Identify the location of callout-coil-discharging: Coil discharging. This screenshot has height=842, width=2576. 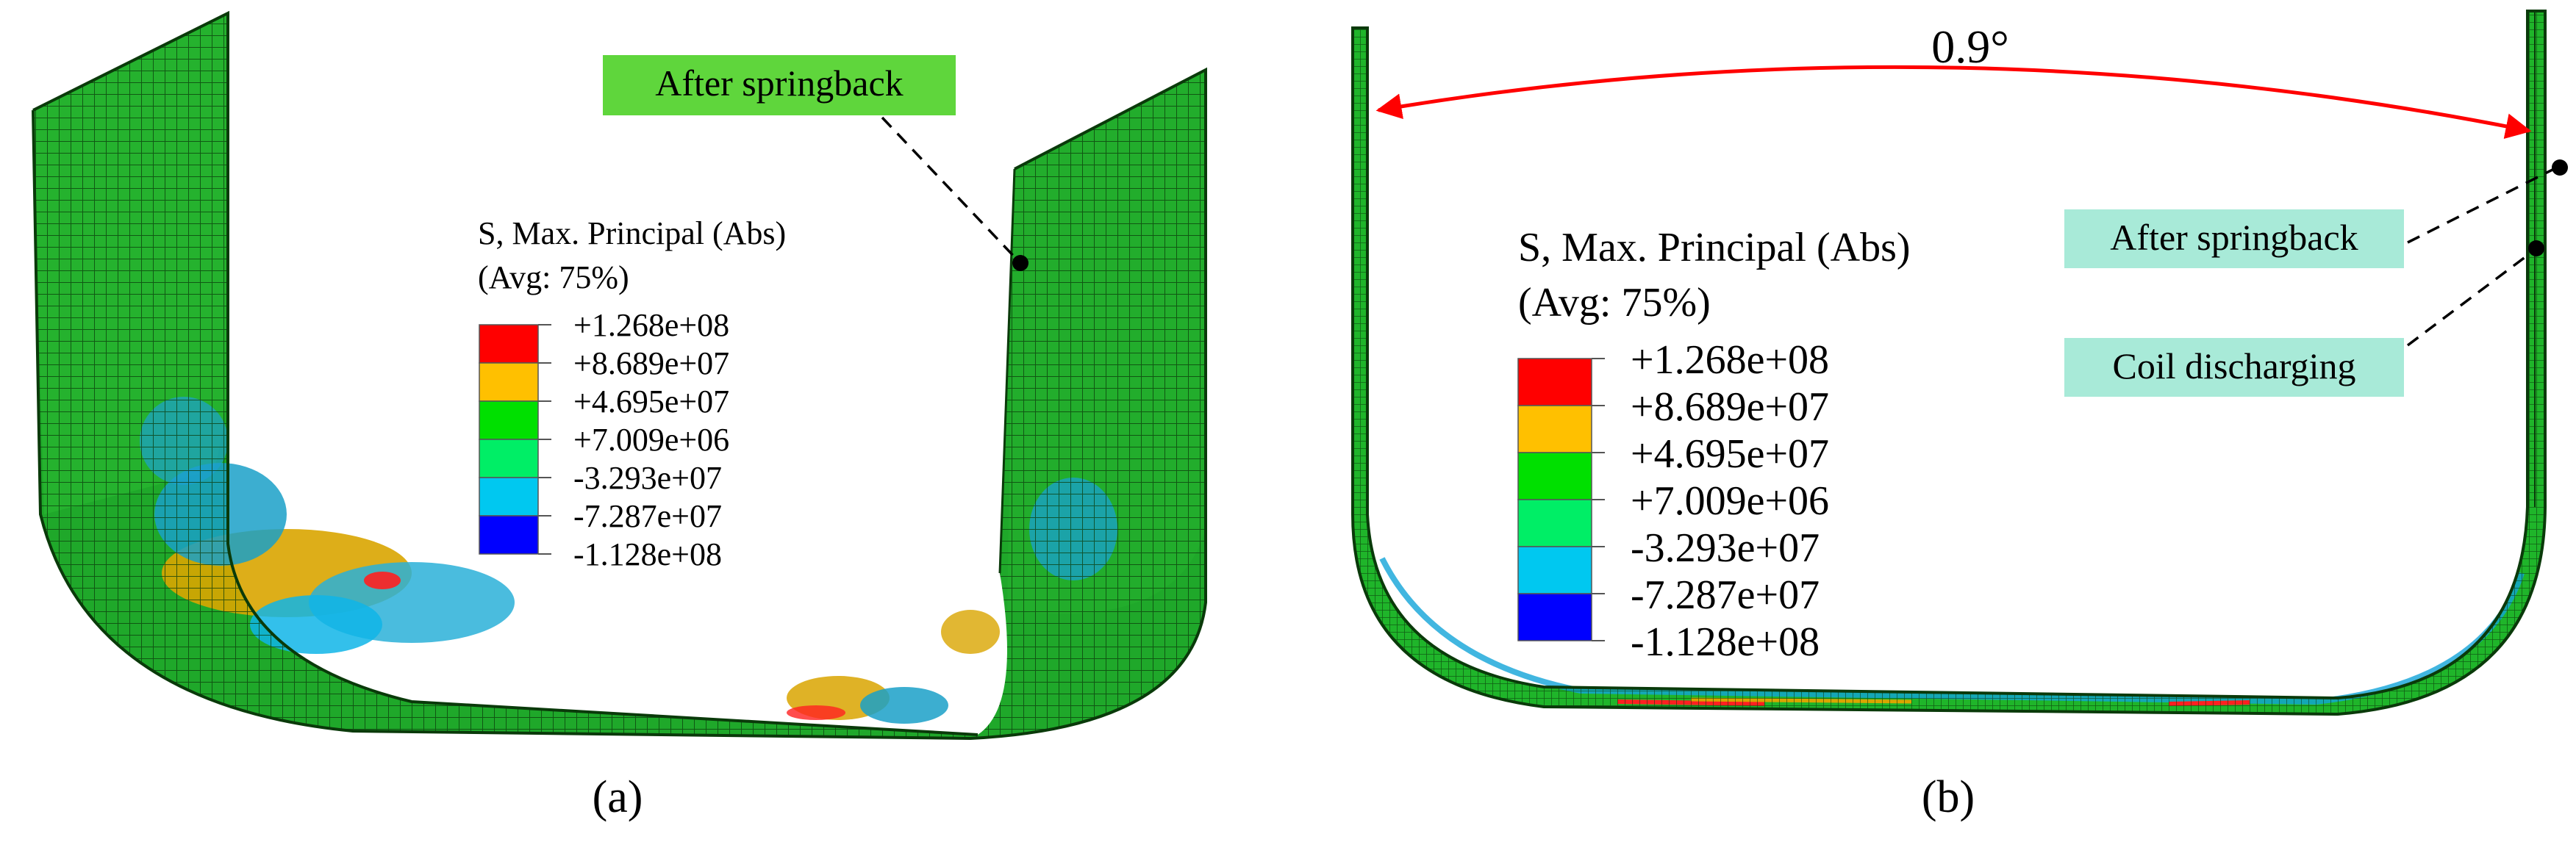
(2304, 319).